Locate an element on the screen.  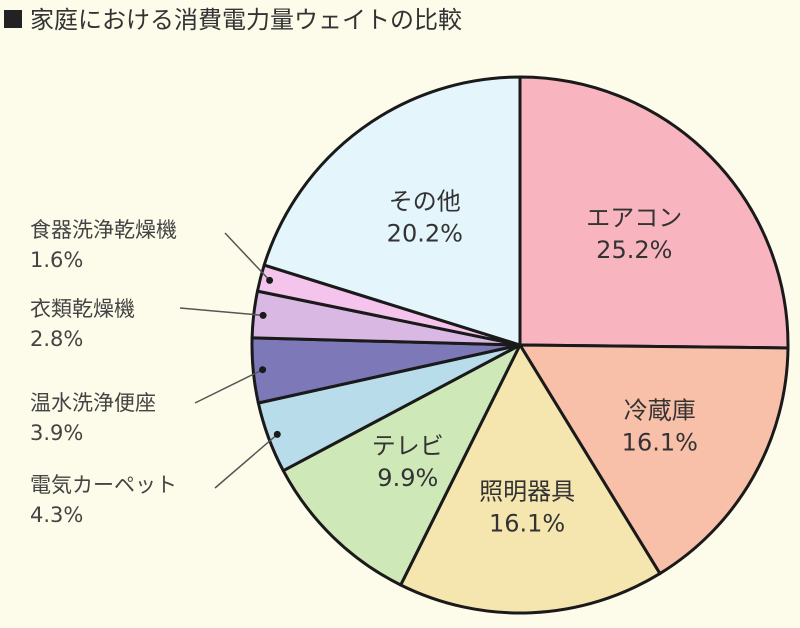
slice-5-leader-line is located at coordinates (246, 461).